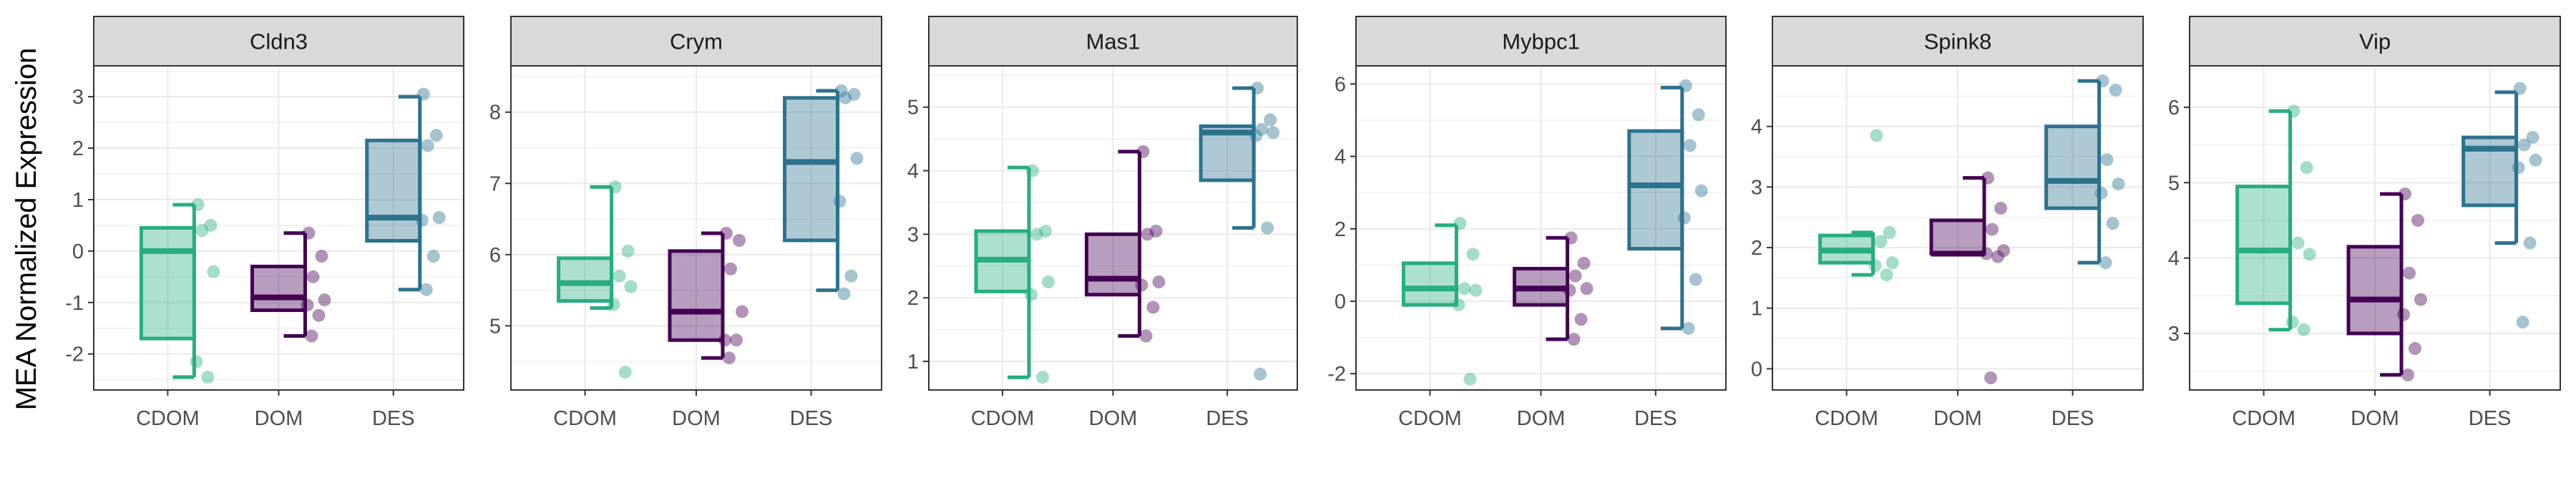 This screenshot has height=483, width=2576. Describe the element at coordinates (78, 251) in the screenshot. I see `y-tick-label: 0` at that location.